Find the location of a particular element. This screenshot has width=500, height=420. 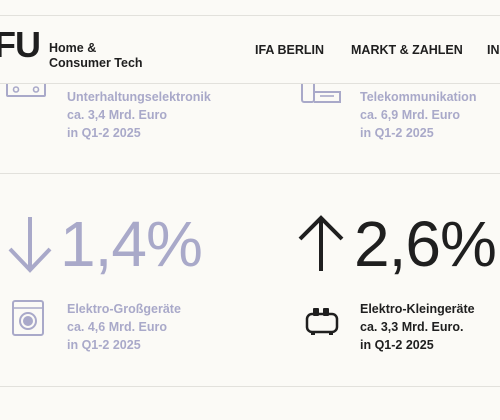

nav-ifa-berlin: IFA BERLIN is located at coordinates (289, 50).